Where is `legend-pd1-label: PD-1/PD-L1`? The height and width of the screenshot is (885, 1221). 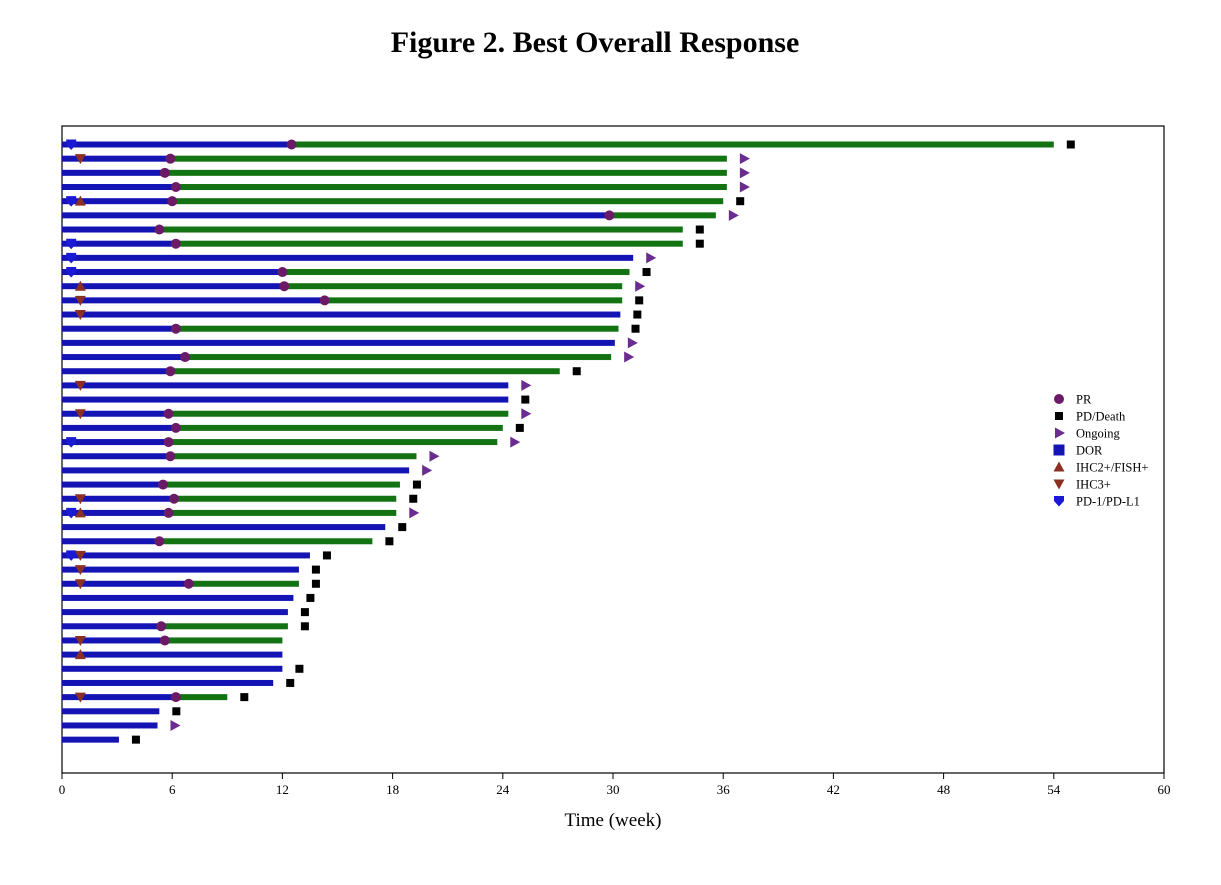 legend-pd1-label: PD-1/PD-L1 is located at coordinates (1108, 502).